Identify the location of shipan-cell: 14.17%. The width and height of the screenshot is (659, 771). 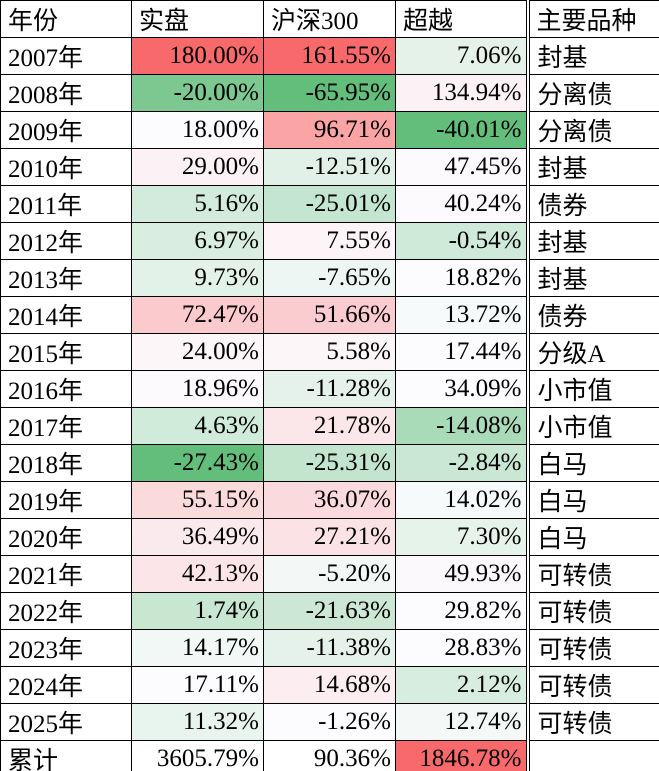
(197, 648).